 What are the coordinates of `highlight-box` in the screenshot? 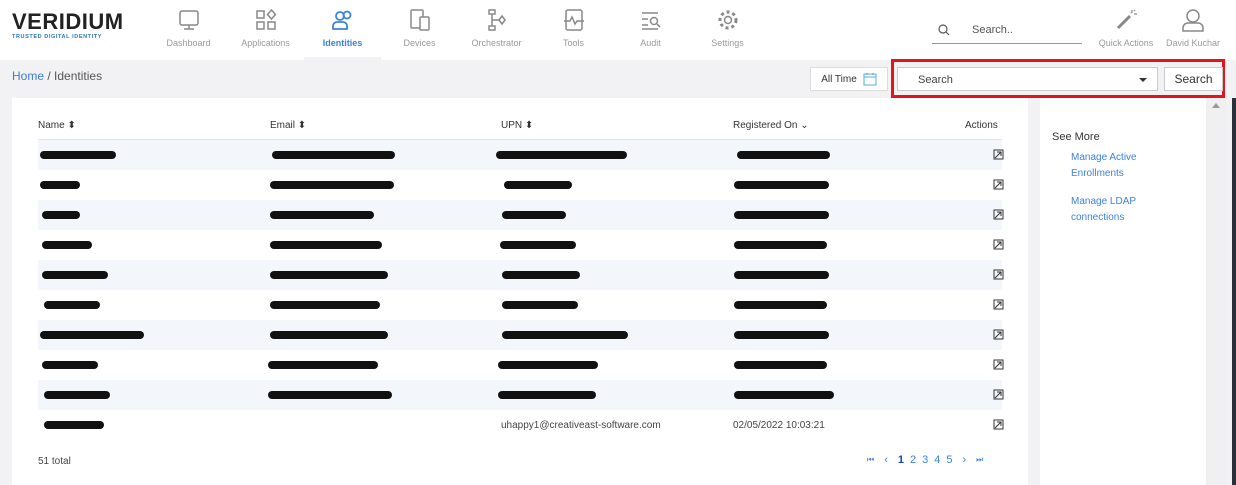 It's located at (1058, 78).